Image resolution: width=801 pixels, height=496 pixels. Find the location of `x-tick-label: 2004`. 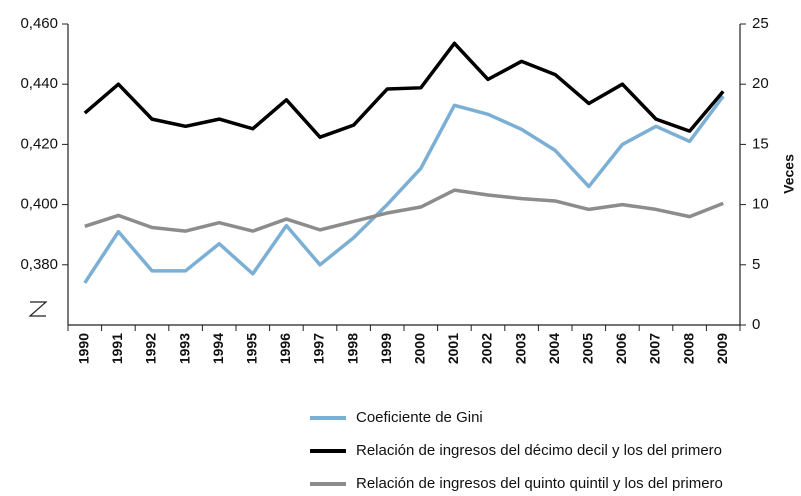

x-tick-label: 2004 is located at coordinates (554, 348).